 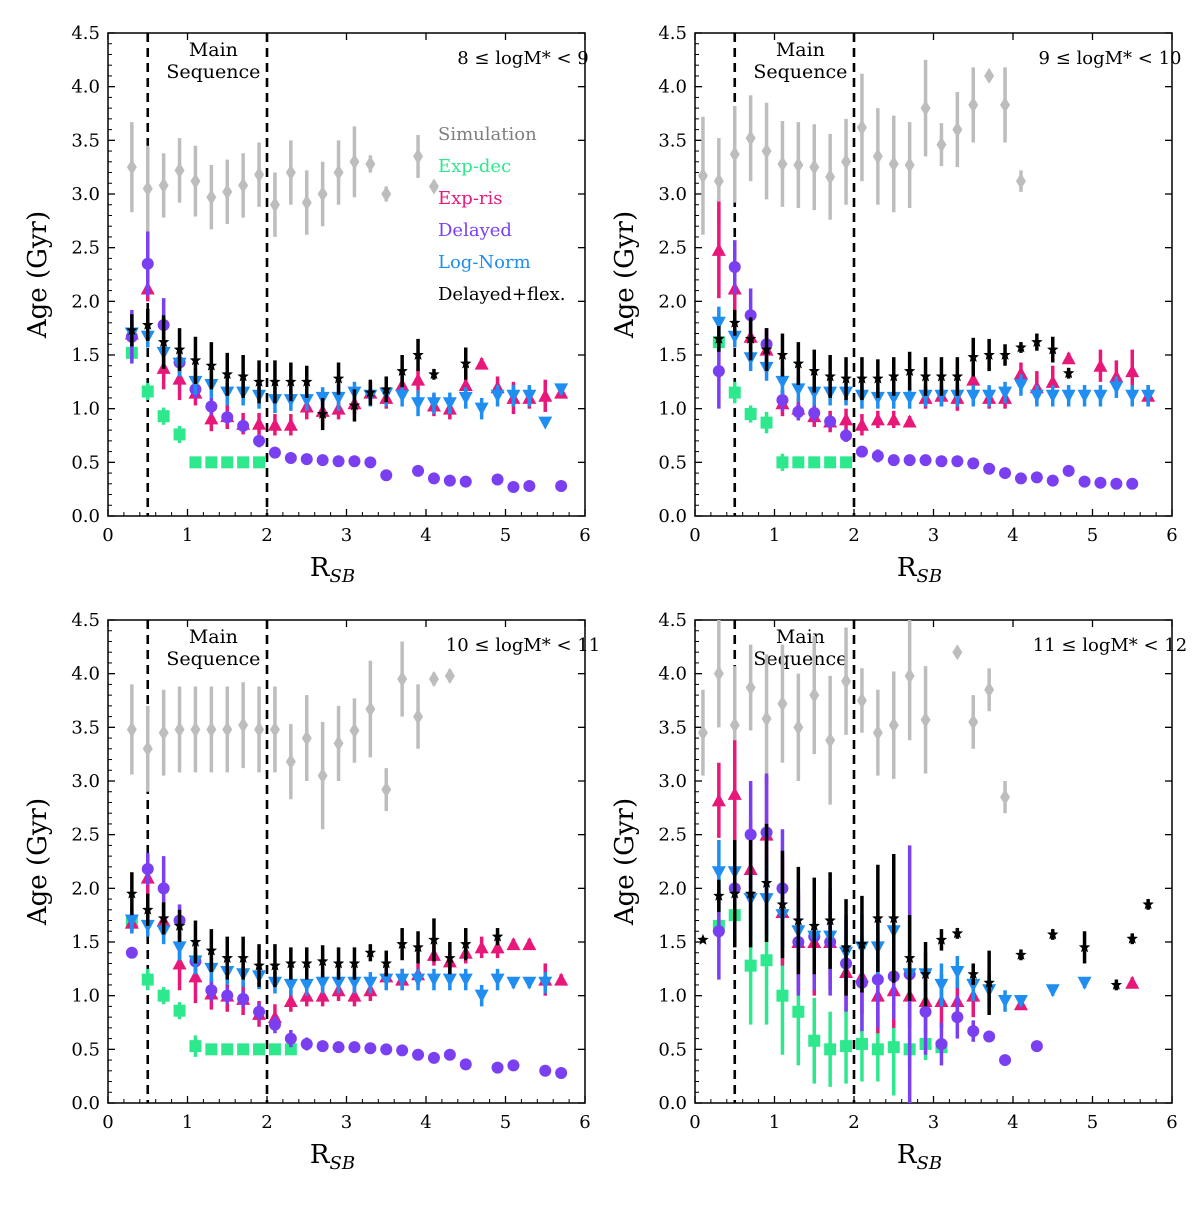 What do you see at coordinates (484, 262) in the screenshot?
I see `legend-entry: Log-Norm` at bounding box center [484, 262].